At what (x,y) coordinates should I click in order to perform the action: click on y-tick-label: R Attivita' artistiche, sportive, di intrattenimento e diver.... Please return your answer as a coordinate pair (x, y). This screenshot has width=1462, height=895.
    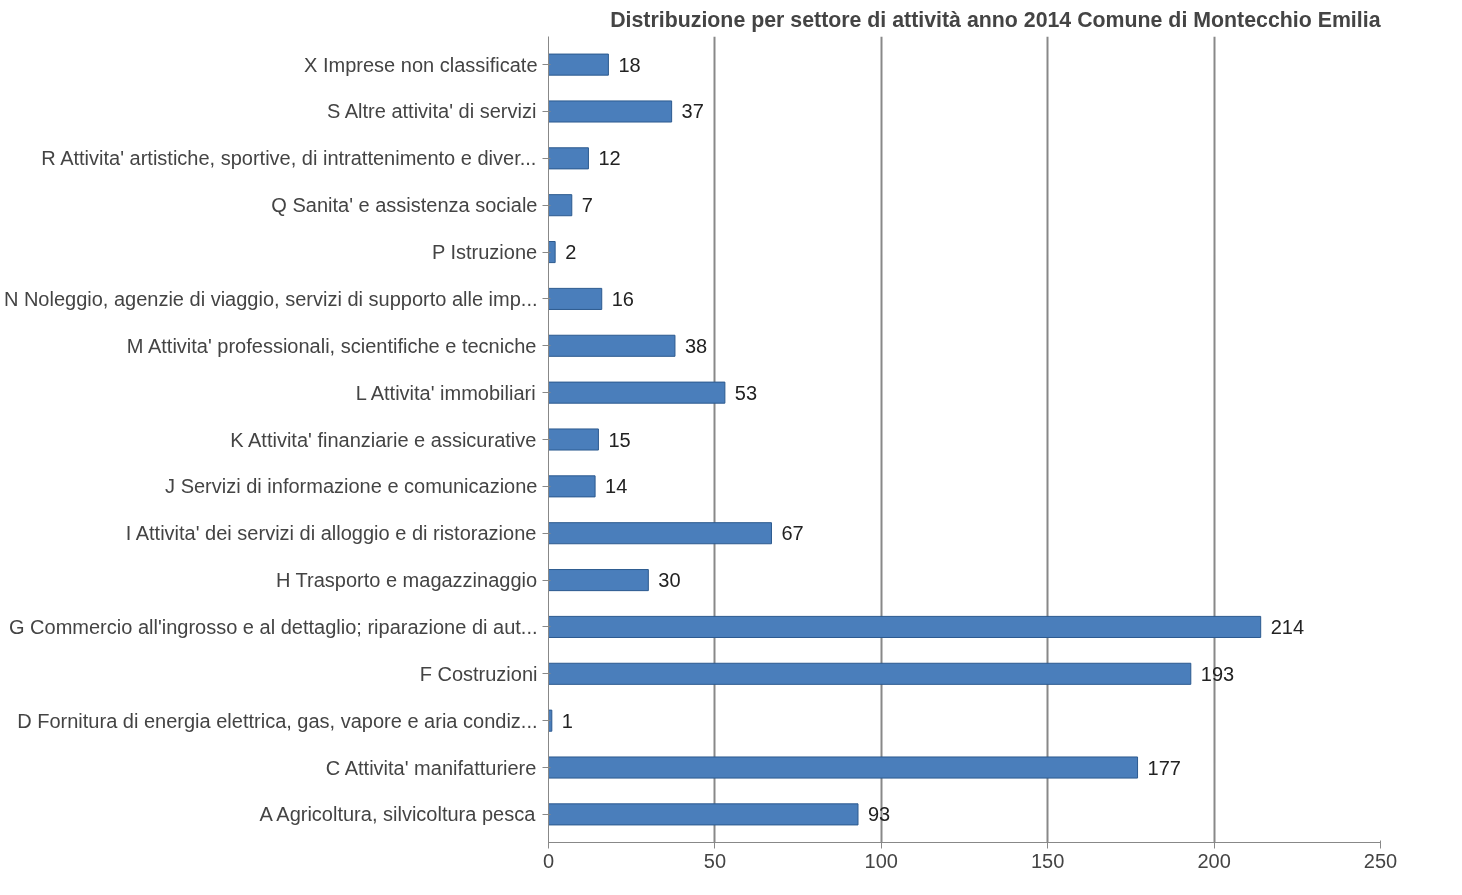
    Looking at the image, I should click on (289, 158).